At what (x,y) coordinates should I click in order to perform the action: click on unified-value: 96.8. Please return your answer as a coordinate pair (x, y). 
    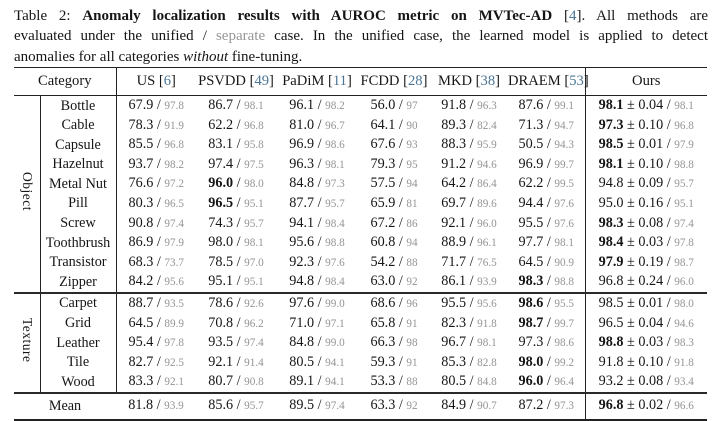
    Looking at the image, I should click on (611, 281).